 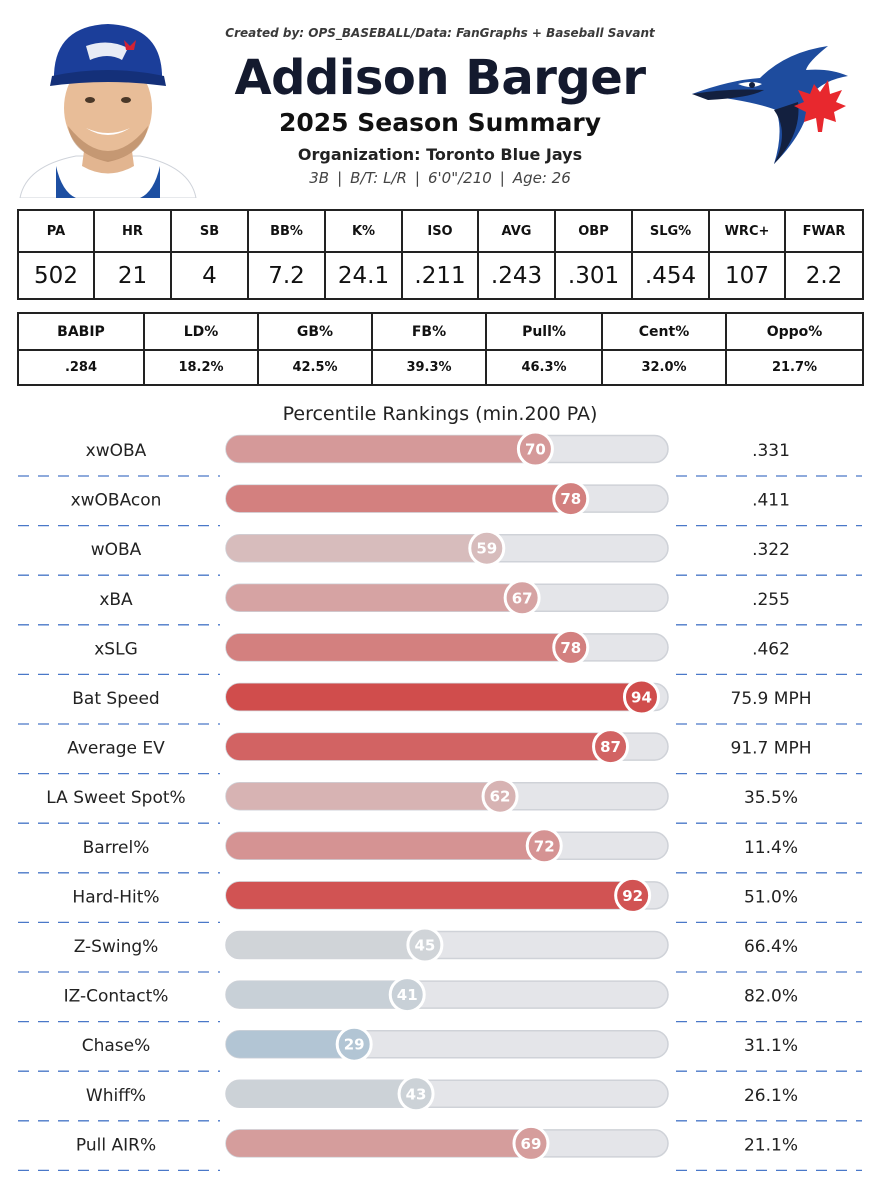 I want to click on player-name: Addison Barger, so click(x=440, y=78).